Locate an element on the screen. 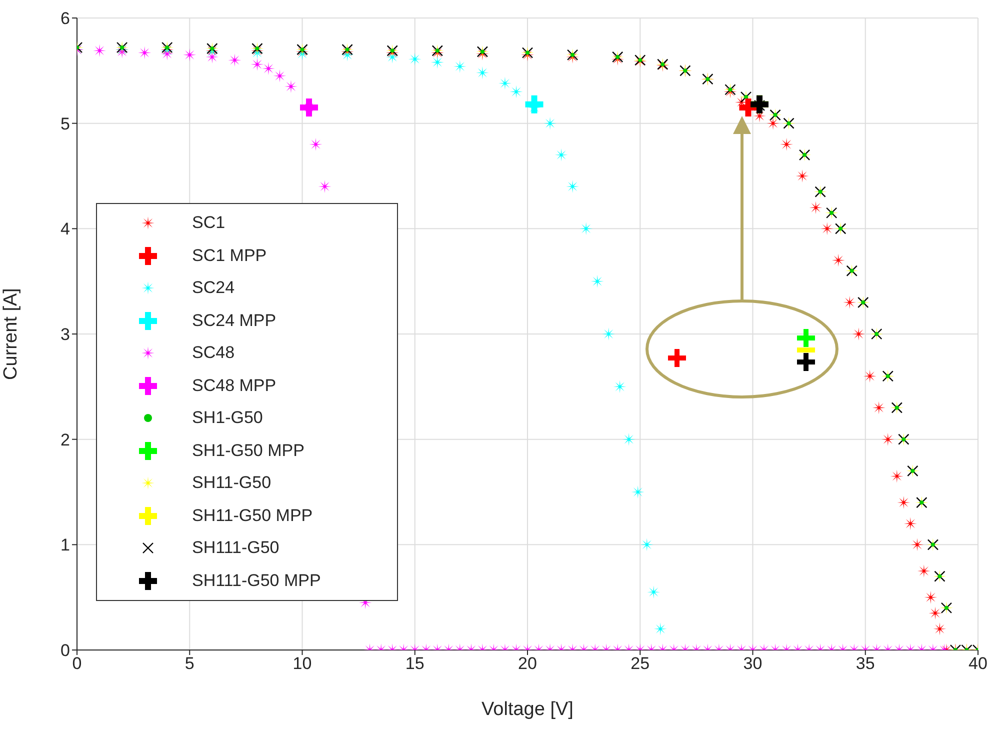 The height and width of the screenshot is (743, 998). legend-label: SC48 MPP is located at coordinates (234, 386).